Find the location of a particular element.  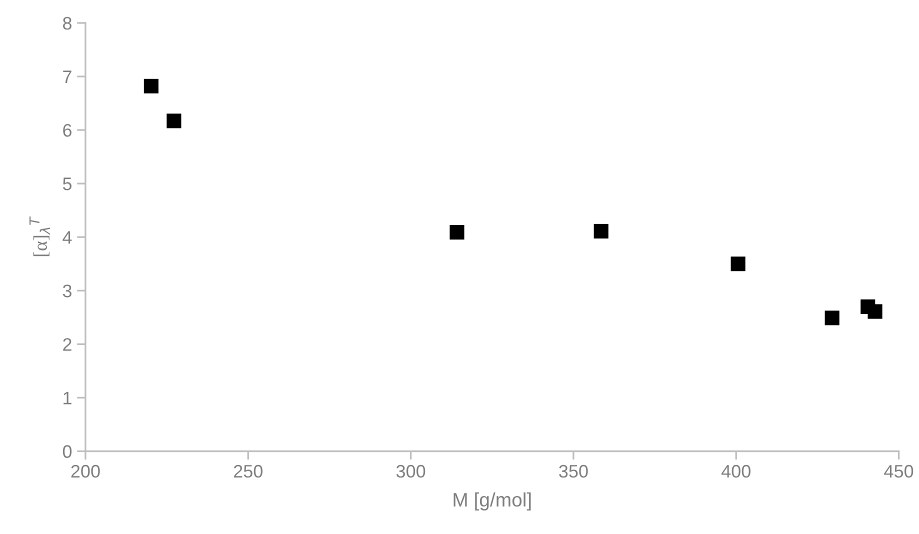

x-tick-label: 250 is located at coordinates (248, 471).